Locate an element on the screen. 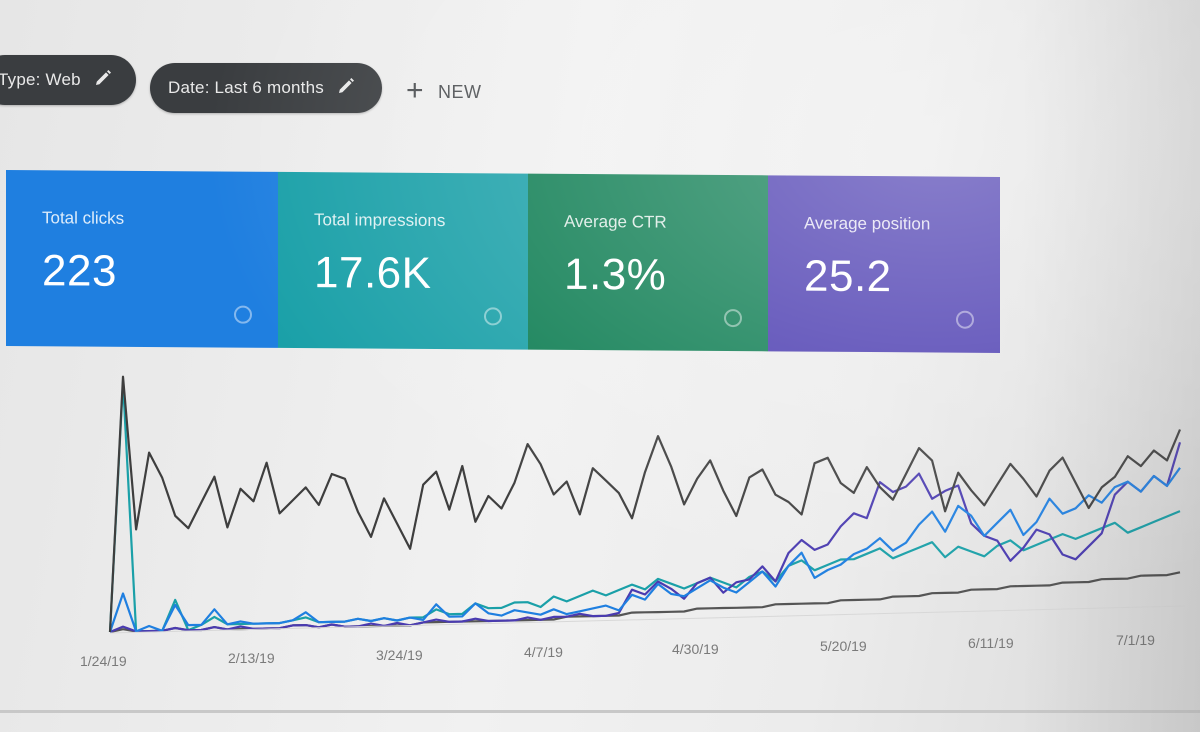 The height and width of the screenshot is (732, 1200). metric-label: Total impressions is located at coordinates (380, 220).